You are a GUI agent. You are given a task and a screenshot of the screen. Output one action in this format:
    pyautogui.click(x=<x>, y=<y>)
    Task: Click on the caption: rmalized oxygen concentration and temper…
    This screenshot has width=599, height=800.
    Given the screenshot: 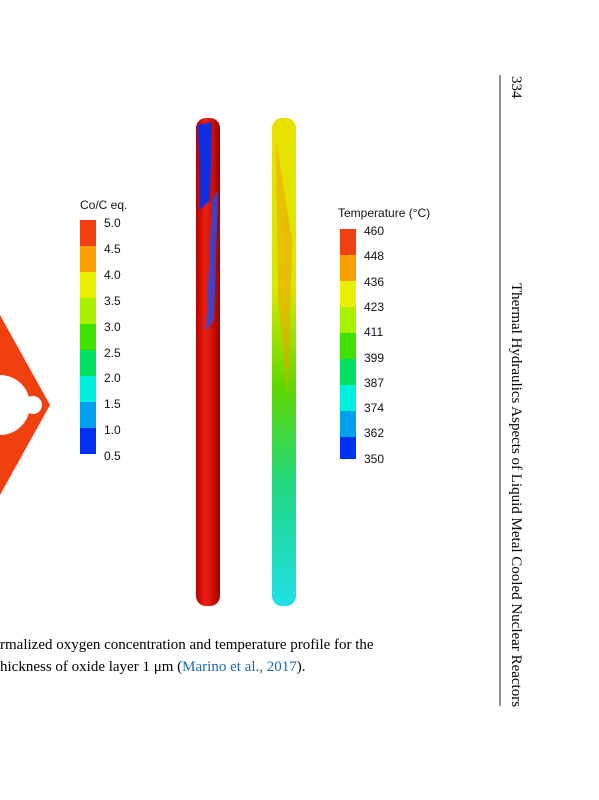 What is the action you would take?
    pyautogui.click(x=187, y=656)
    